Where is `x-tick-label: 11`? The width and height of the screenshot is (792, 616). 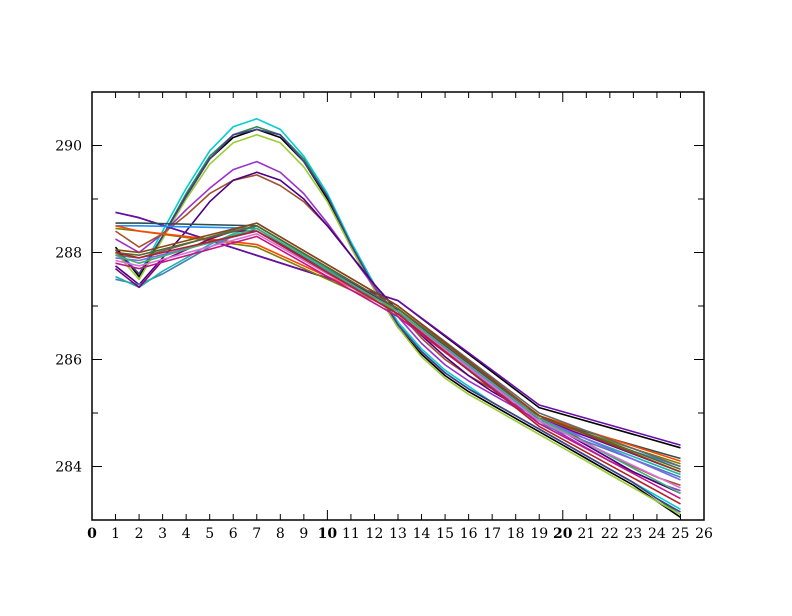
x-tick-label: 11 is located at coordinates (351, 534).